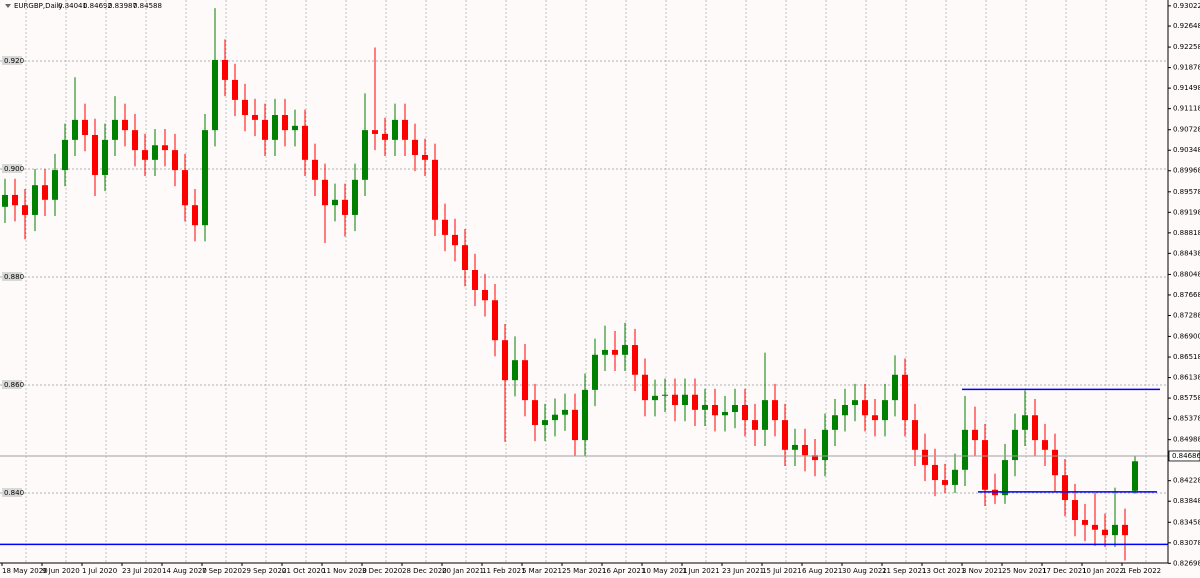  I want to click on grid-label: 0.900, so click(14, 169).